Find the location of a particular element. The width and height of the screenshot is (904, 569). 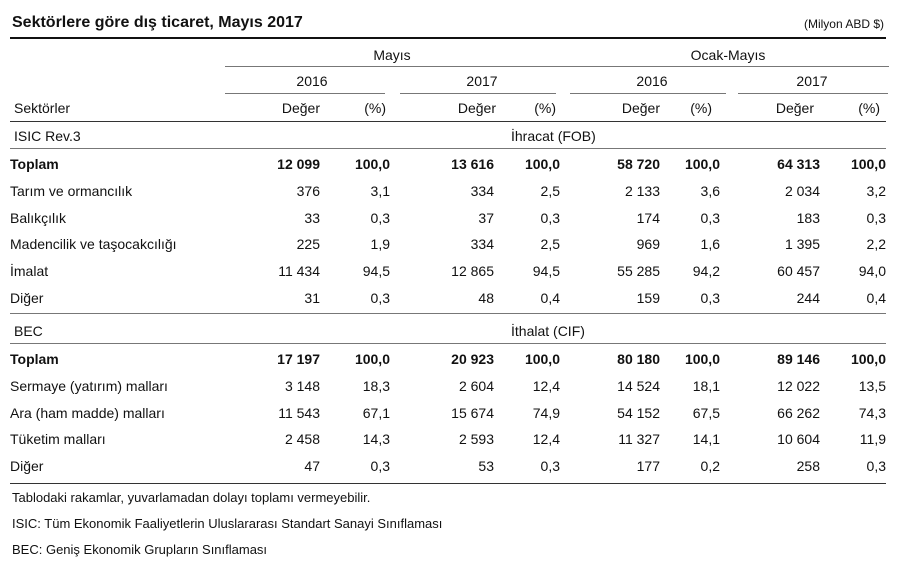

value-cell: 12 022 is located at coordinates (798, 386).